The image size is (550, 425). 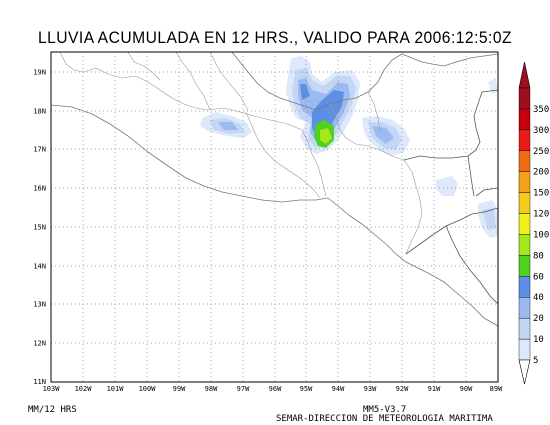 I want to click on lat-label: 19N, so click(x=39, y=73).